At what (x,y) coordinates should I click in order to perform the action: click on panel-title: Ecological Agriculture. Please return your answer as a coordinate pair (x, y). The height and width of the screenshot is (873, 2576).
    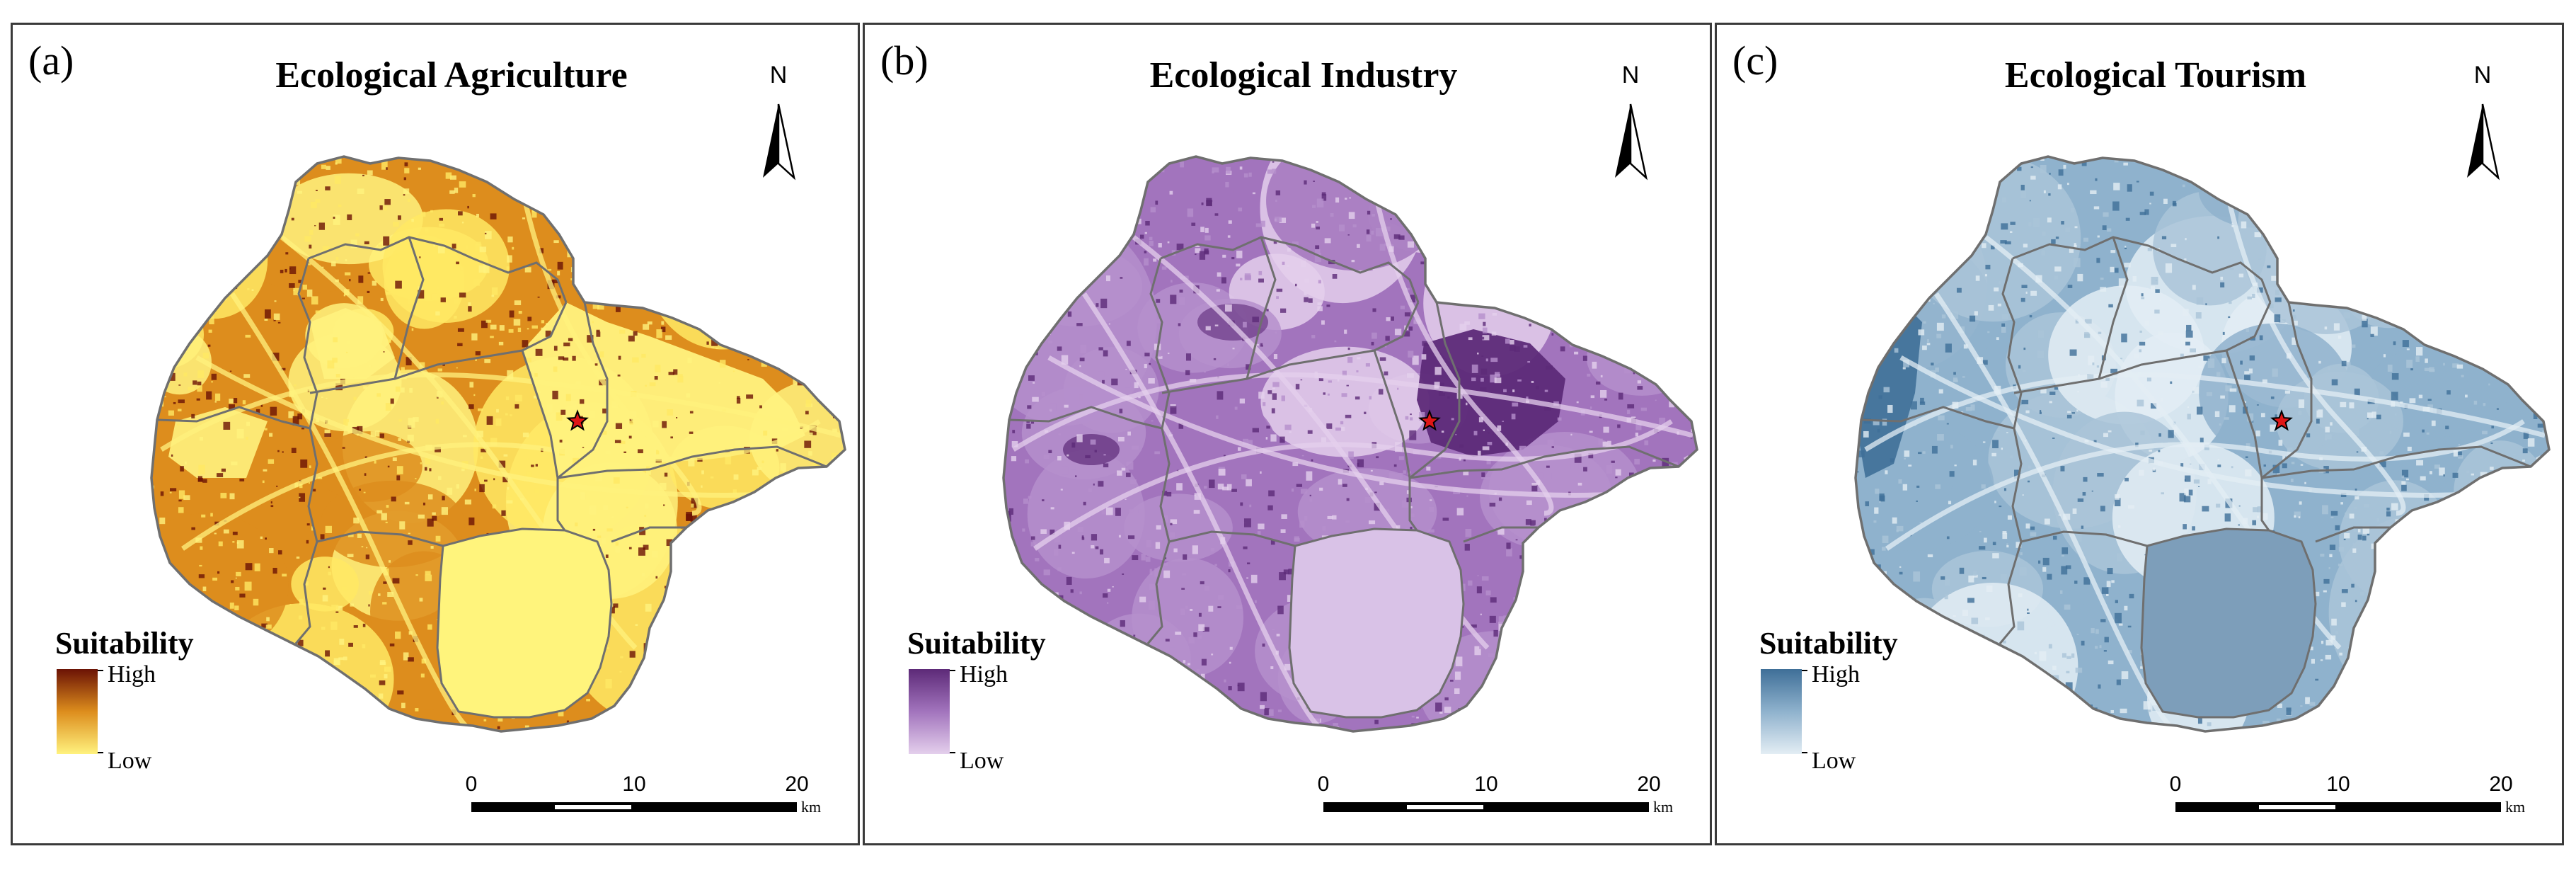
    Looking at the image, I should click on (451, 75).